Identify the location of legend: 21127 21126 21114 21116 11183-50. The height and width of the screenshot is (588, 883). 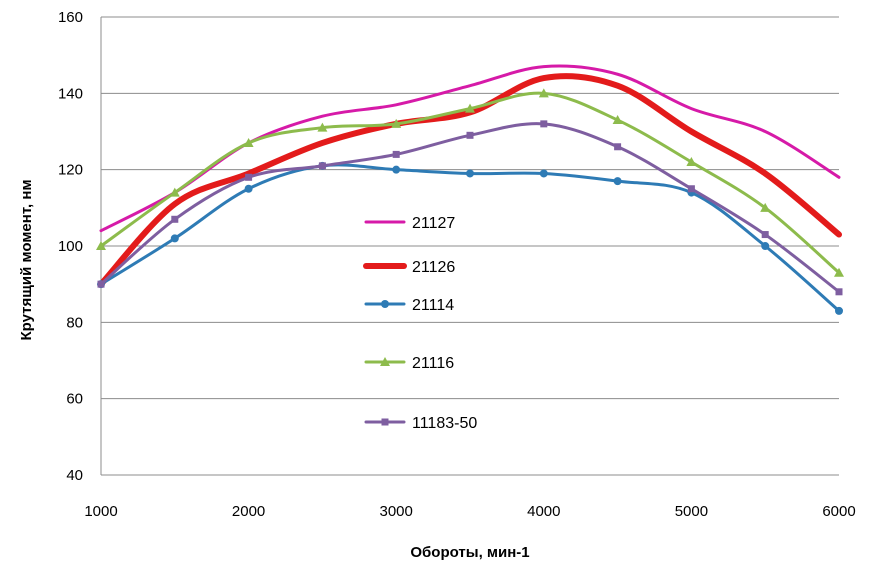
(420, 323).